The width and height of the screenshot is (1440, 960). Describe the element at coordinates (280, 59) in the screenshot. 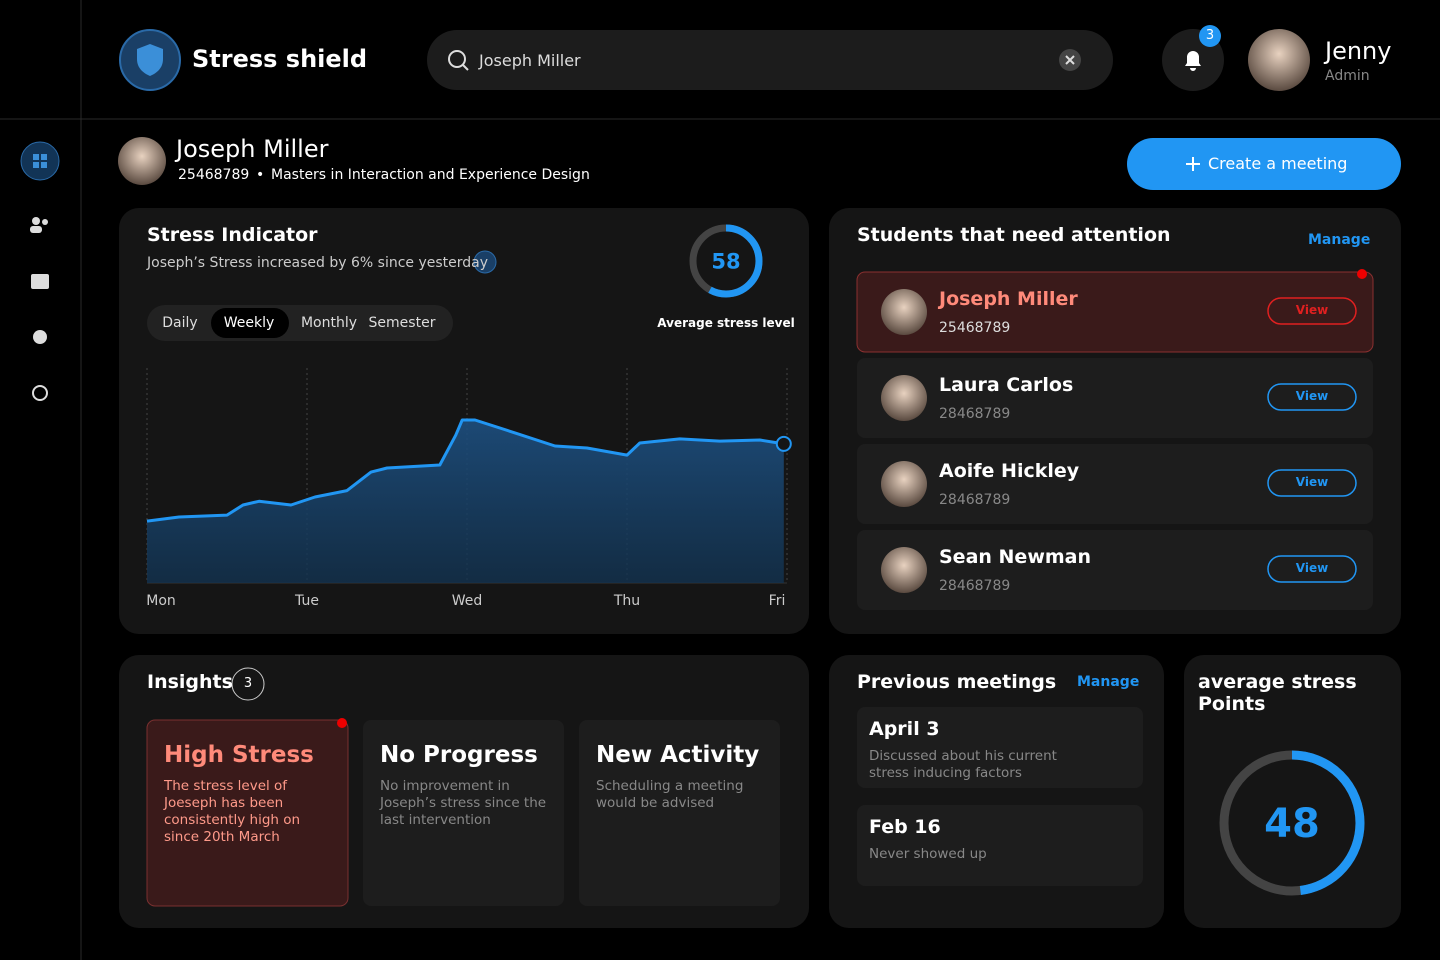

I see `brand: Stress shield` at that location.